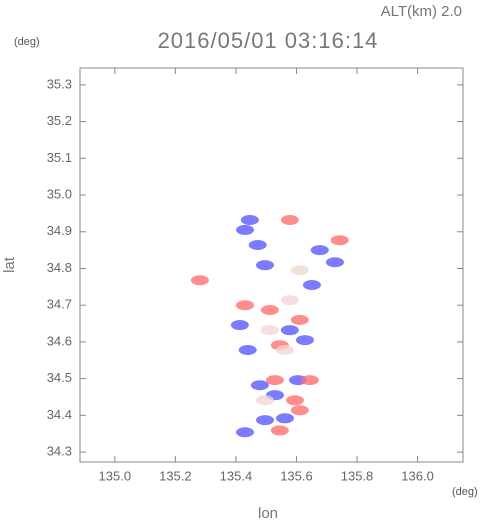 The height and width of the screenshot is (521, 491). I want to click on y-tick-label: 34.9, so click(59, 230).